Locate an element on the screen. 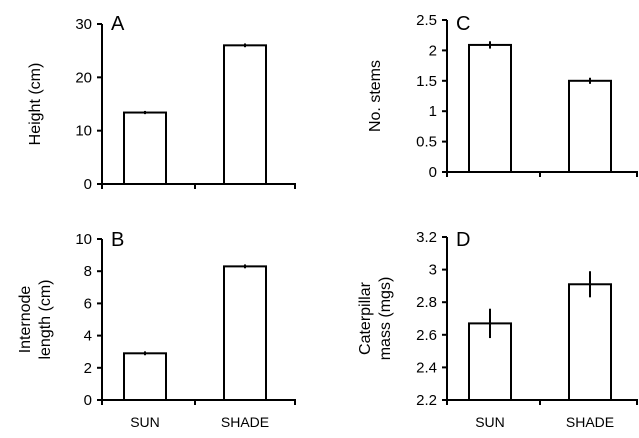 The image size is (639, 438). y-tick-label: 3 is located at coordinates (433, 270).